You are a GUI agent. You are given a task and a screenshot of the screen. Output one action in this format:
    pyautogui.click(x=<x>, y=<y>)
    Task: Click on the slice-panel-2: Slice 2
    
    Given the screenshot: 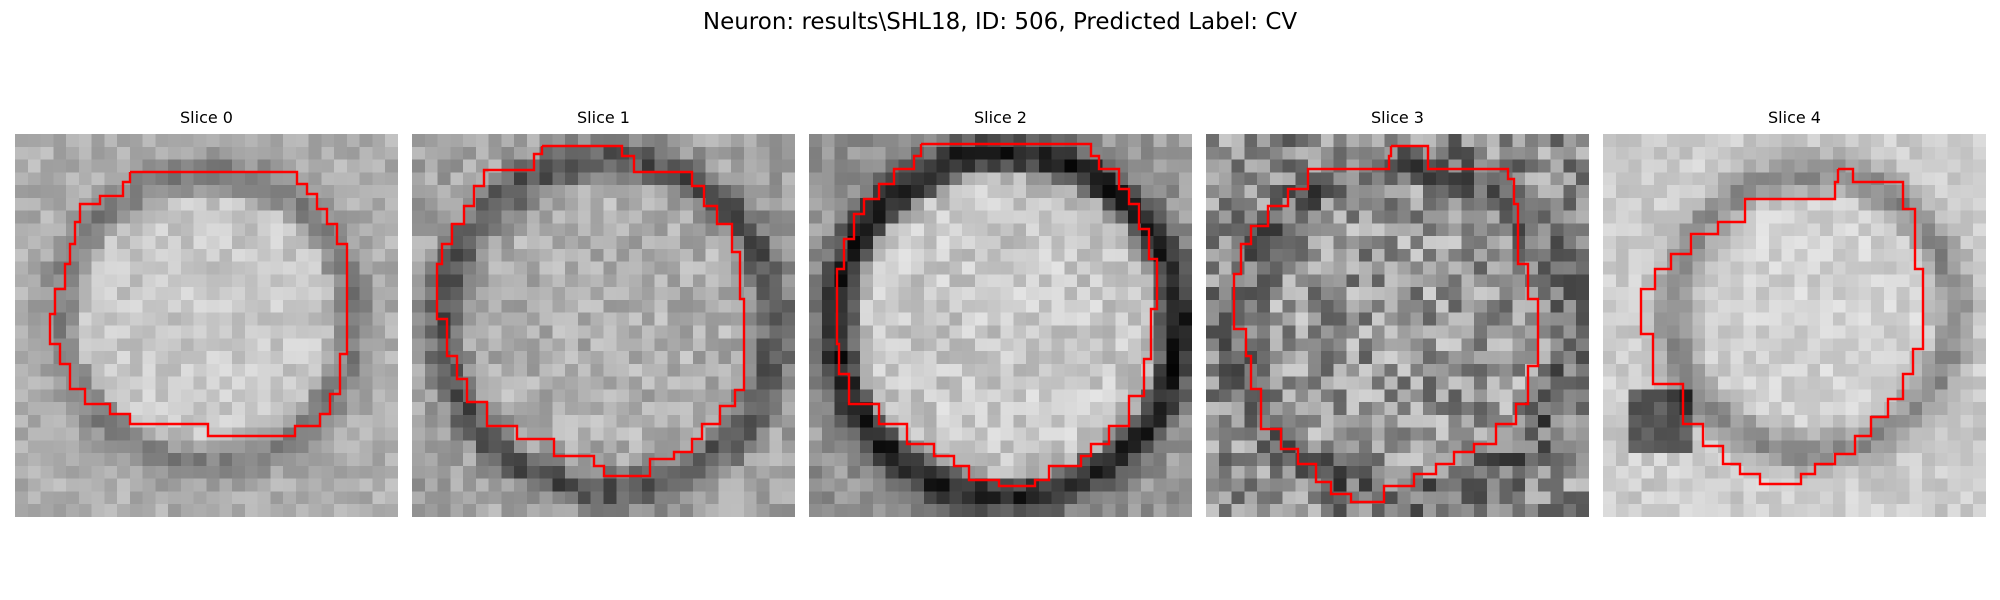 What is the action you would take?
    pyautogui.click(x=1000, y=312)
    